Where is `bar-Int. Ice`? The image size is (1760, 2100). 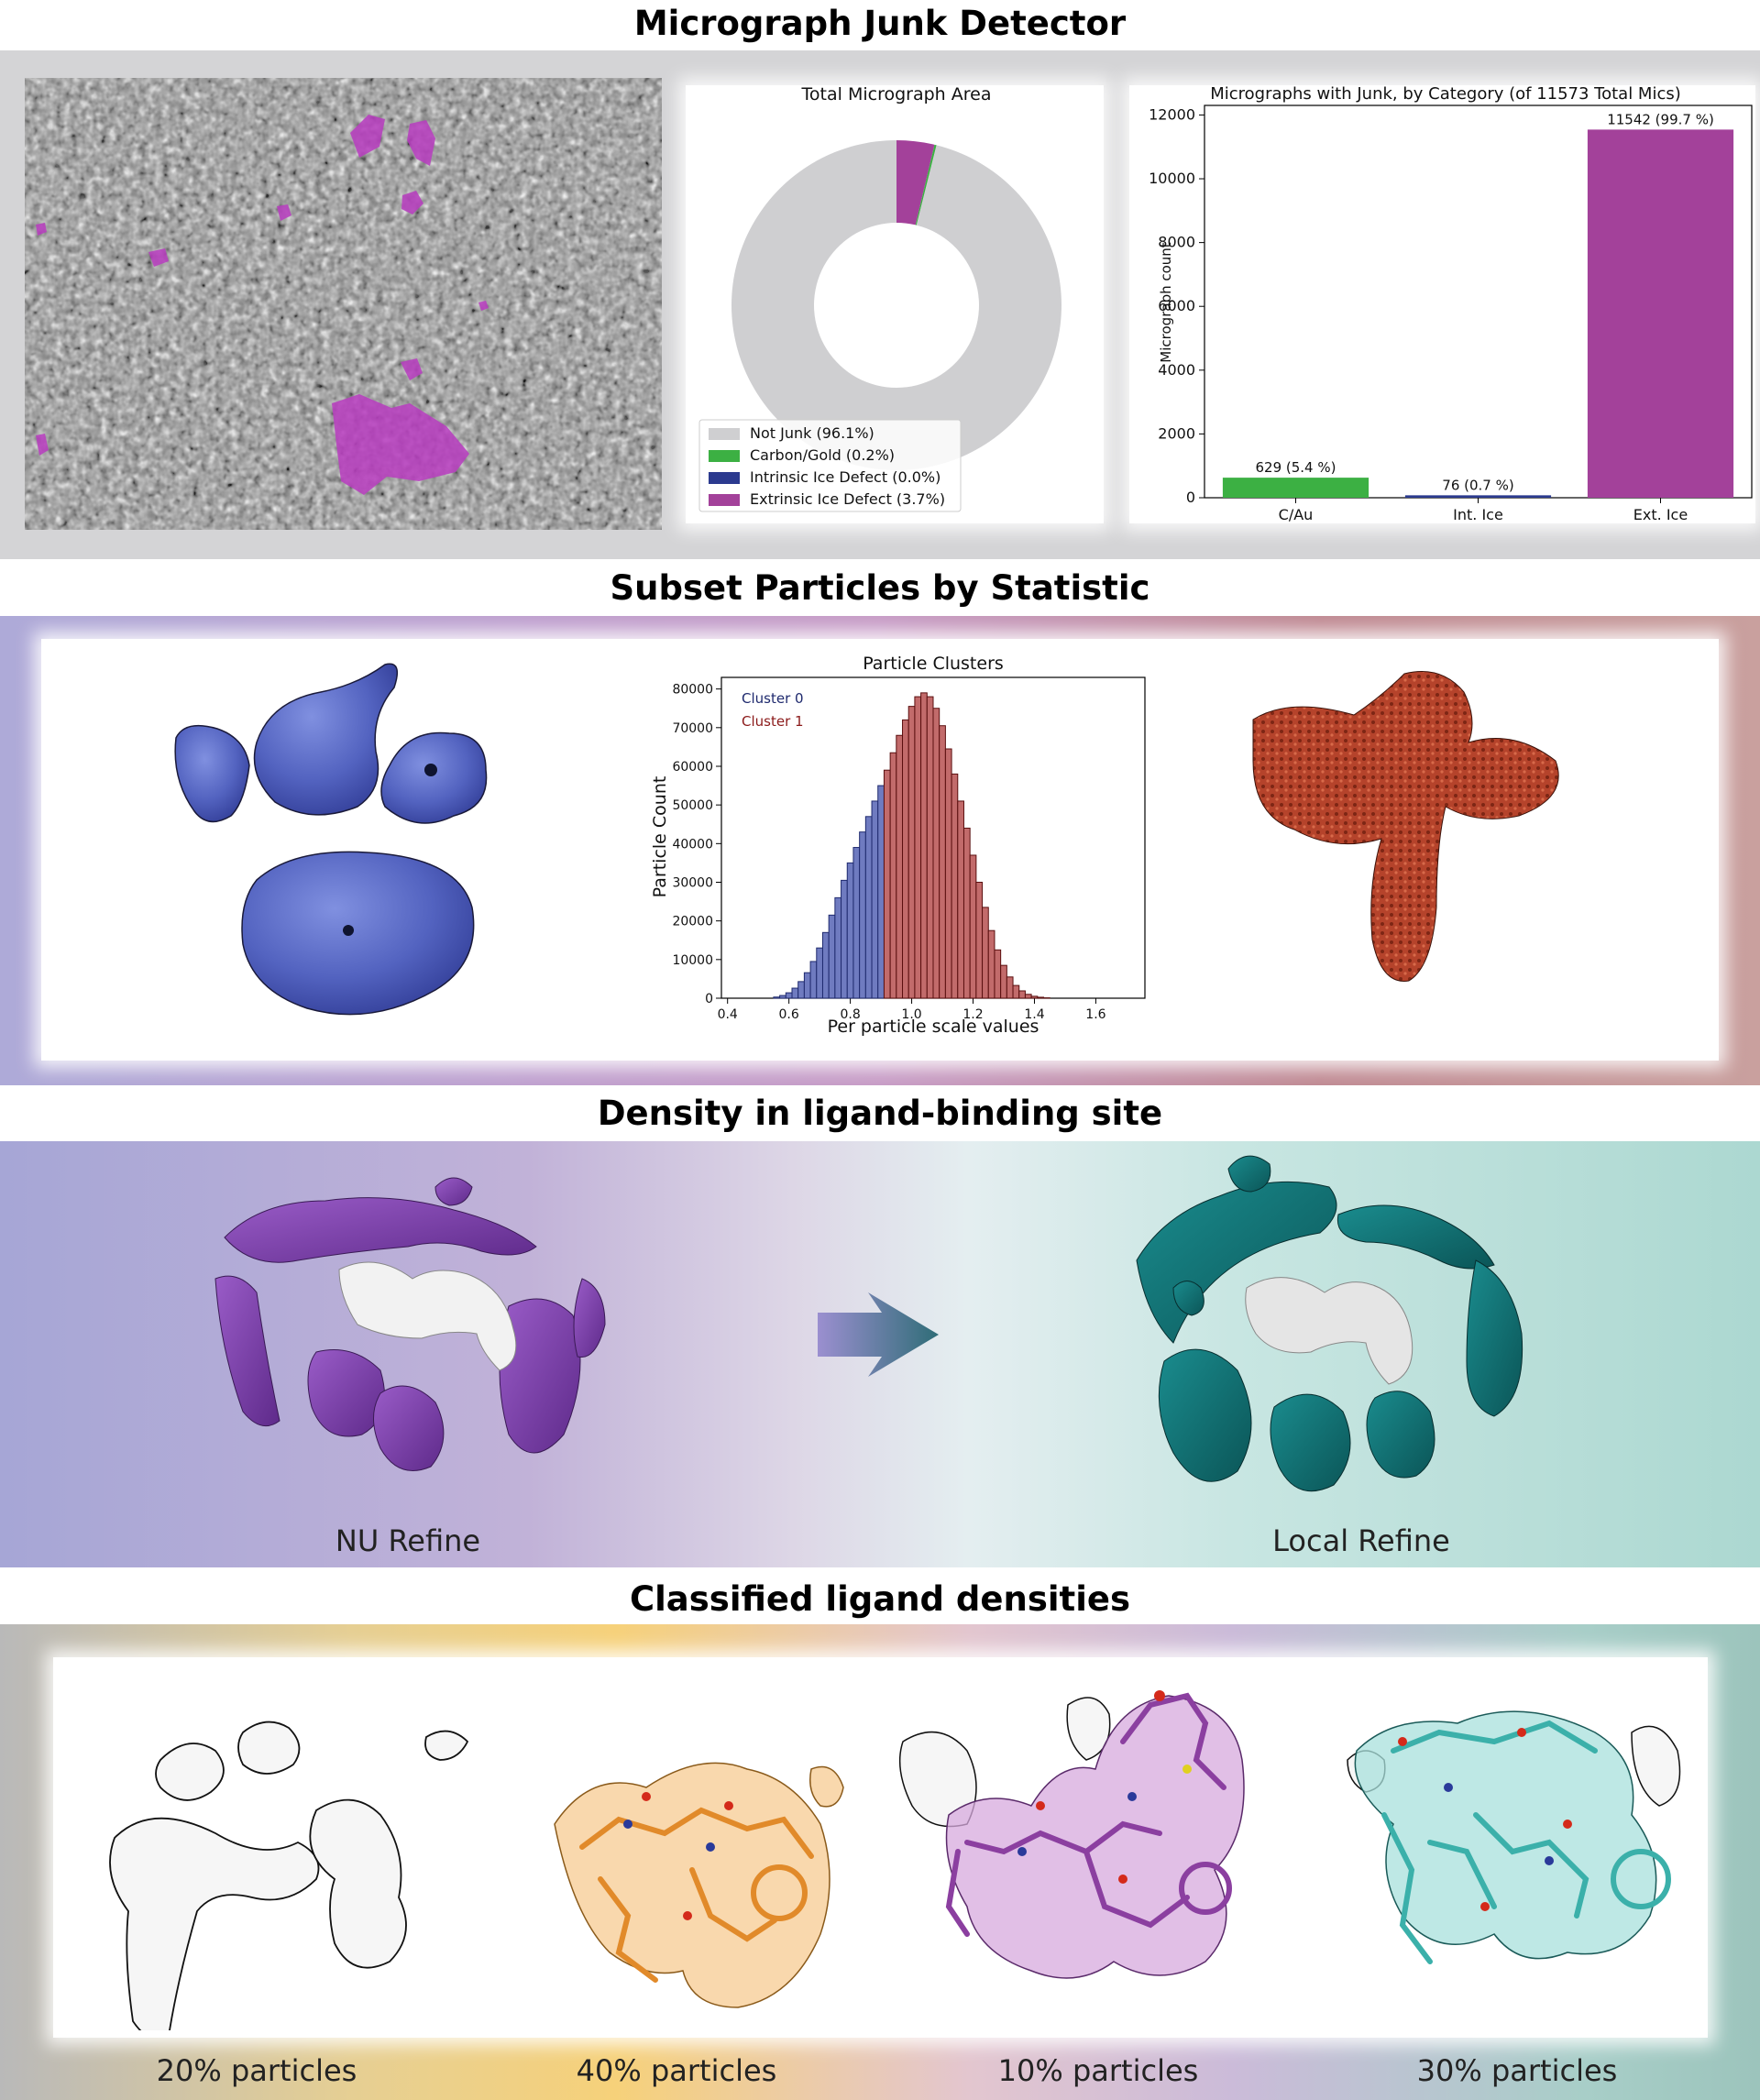 bar-Int. Ice is located at coordinates (1478, 496).